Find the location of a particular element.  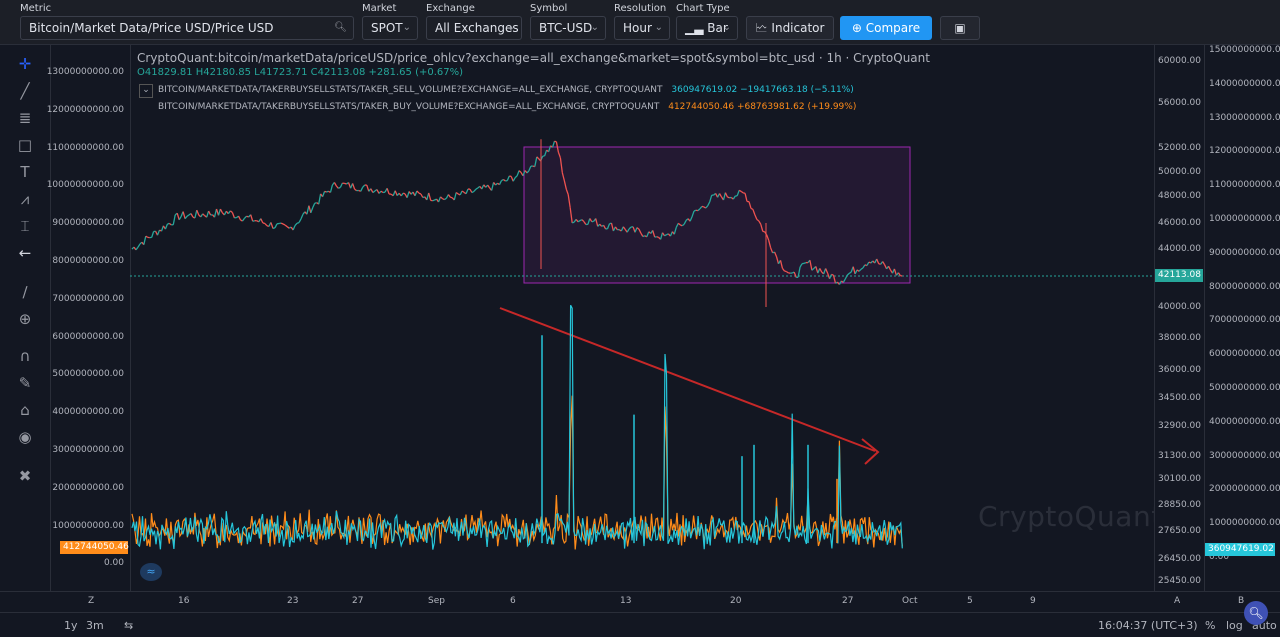

volume-axis-tick: 13000000000.00 is located at coordinates (1244, 118).